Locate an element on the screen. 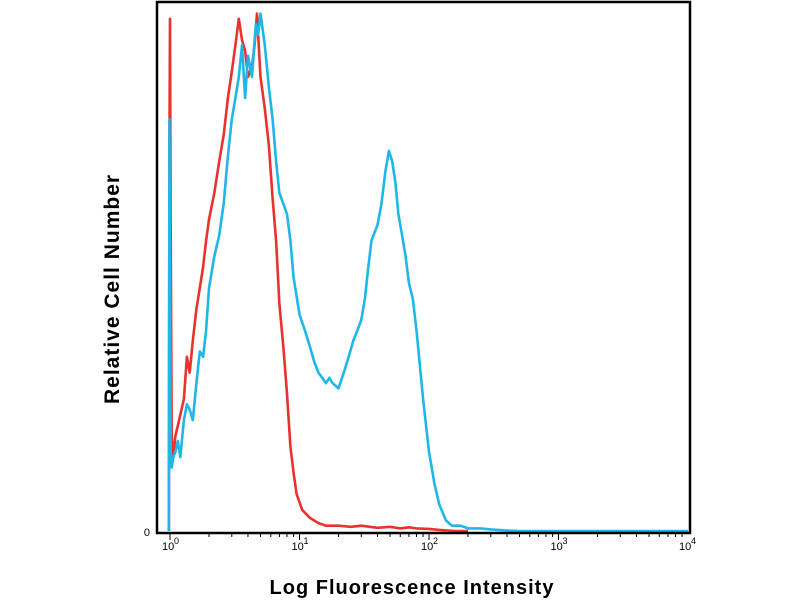 This screenshot has height=600, width=800. y-tick-label-0: 0 is located at coordinates (147, 533).